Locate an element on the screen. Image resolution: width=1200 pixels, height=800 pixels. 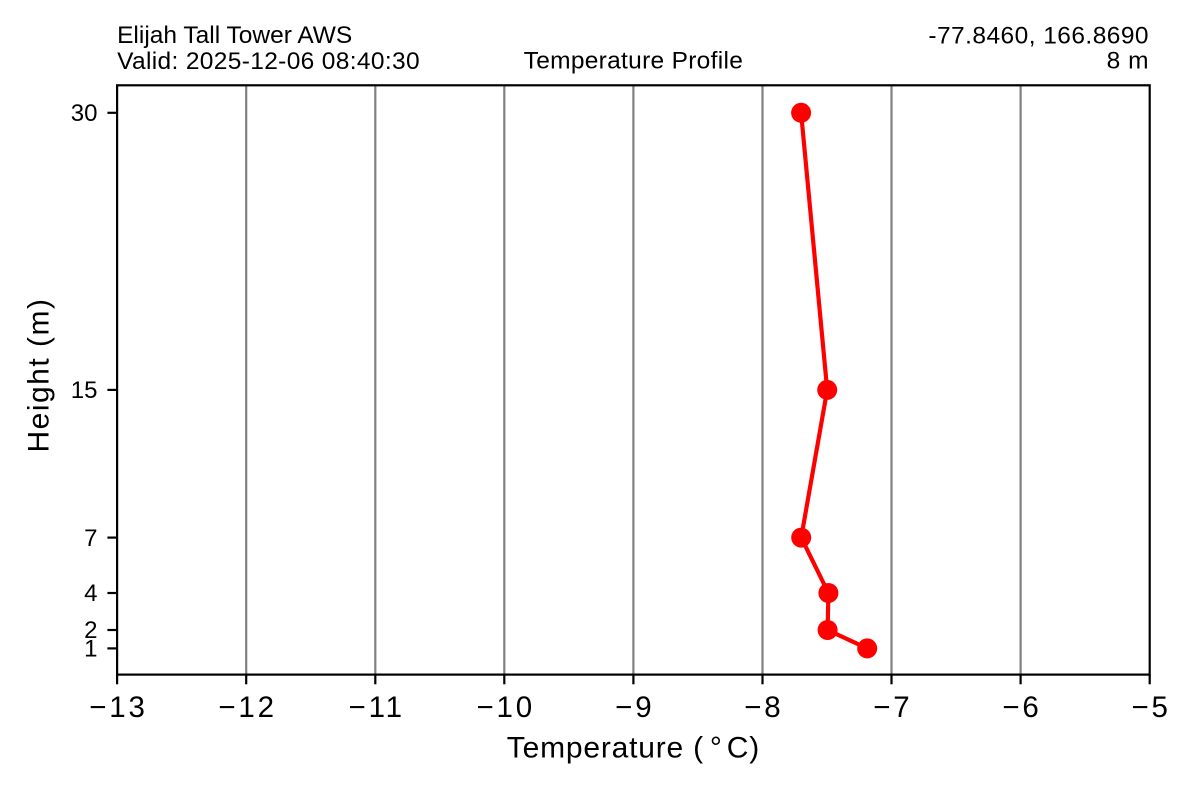
svg-text: 15 is located at coordinates (84, 390).